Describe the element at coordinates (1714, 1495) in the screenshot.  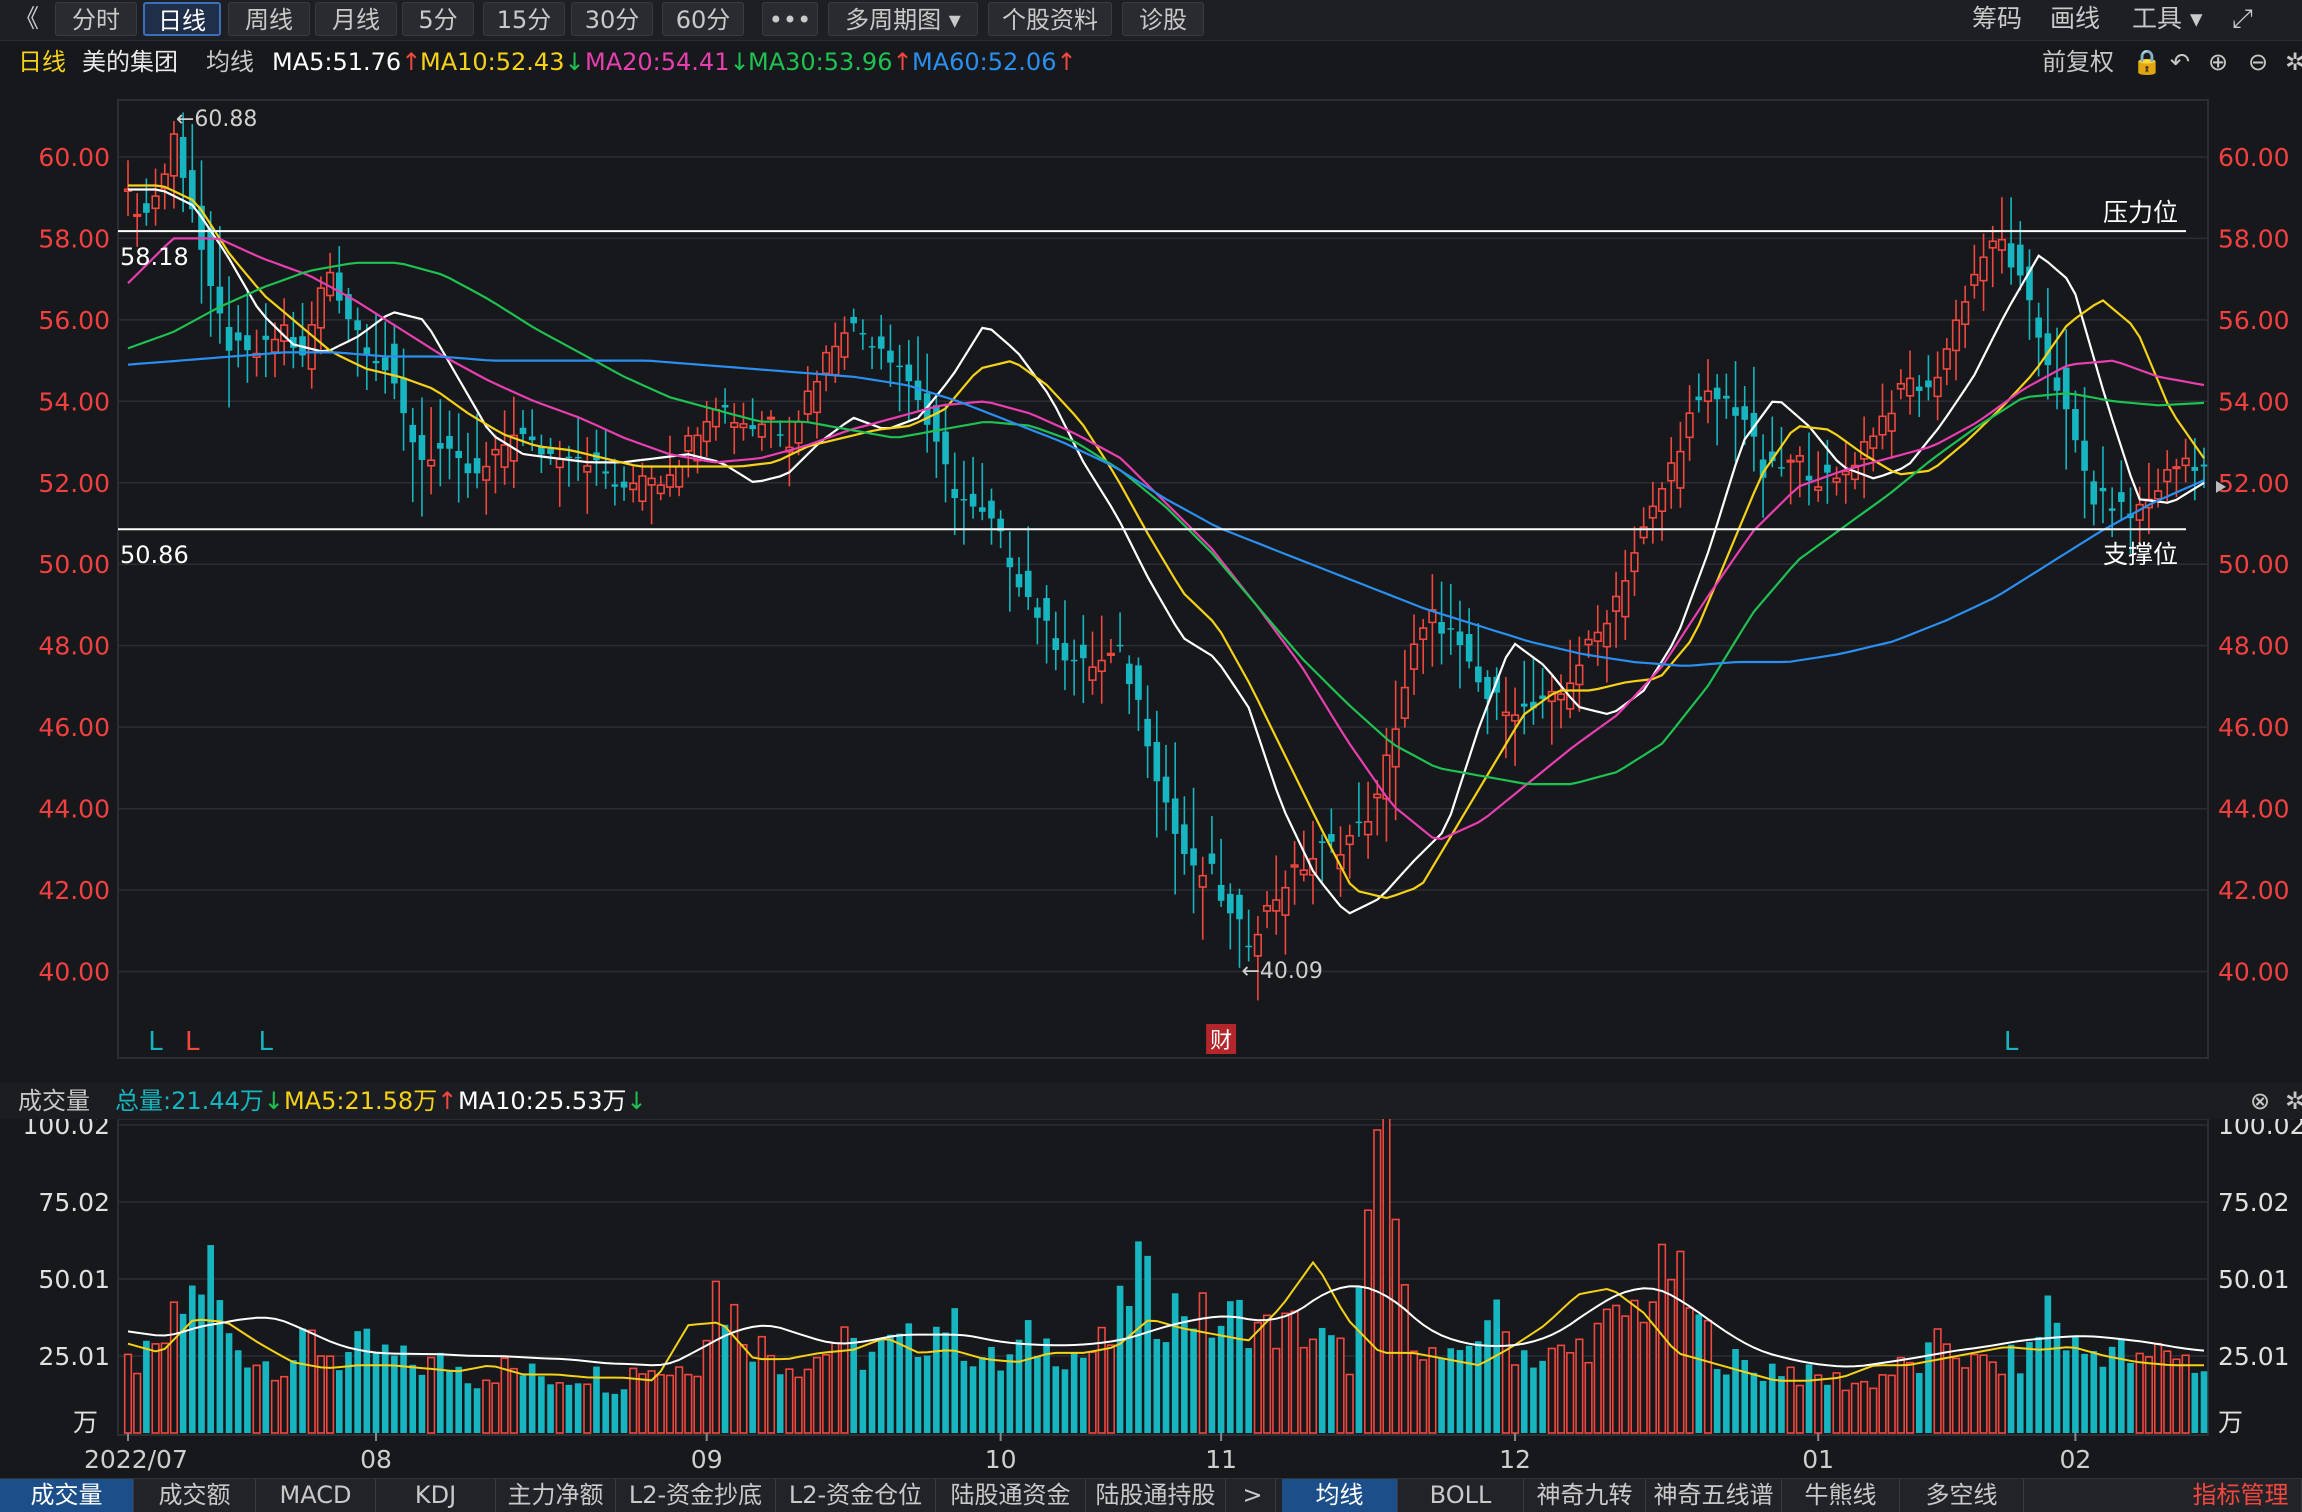
I see `overlay-tab-3: 神奇五线谱` at that location.